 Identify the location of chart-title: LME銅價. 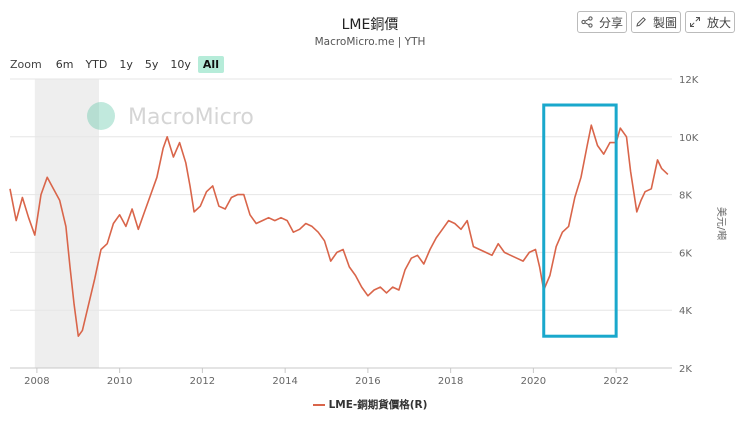
(370, 25).